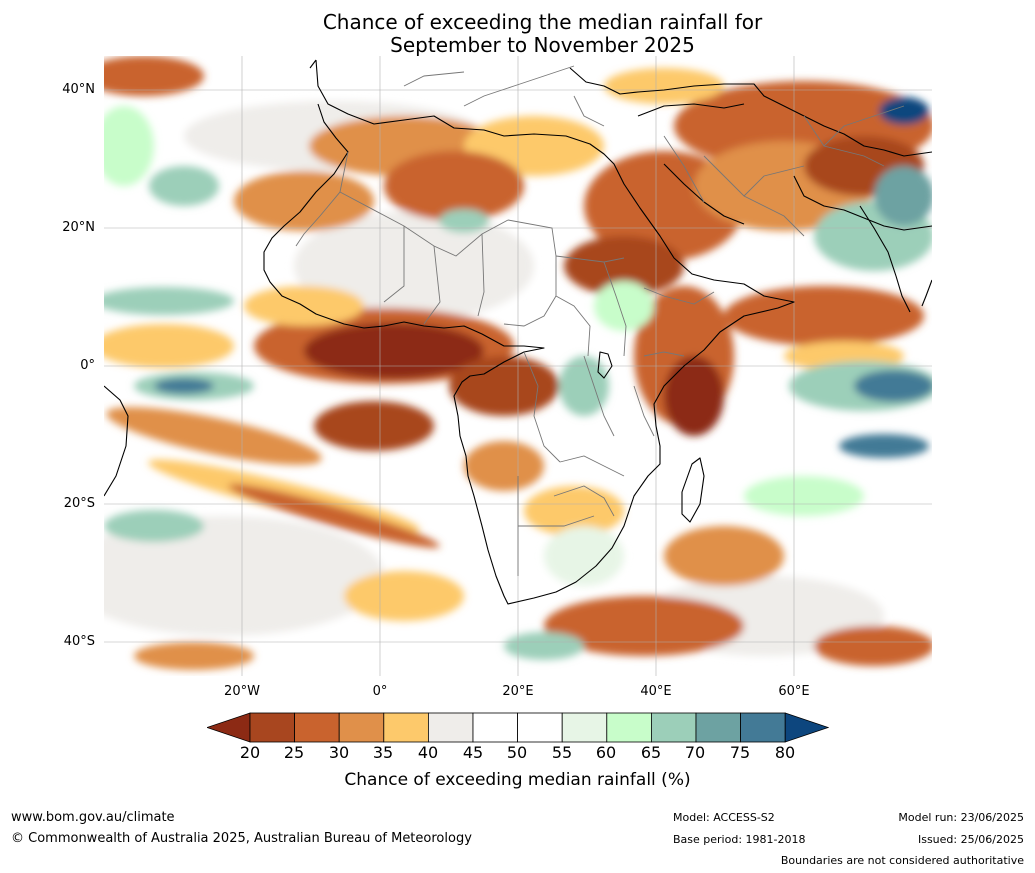 The height and width of the screenshot is (873, 1035). What do you see at coordinates (229, 727) in the screenshot?
I see `colorbar-extend-low` at bounding box center [229, 727].